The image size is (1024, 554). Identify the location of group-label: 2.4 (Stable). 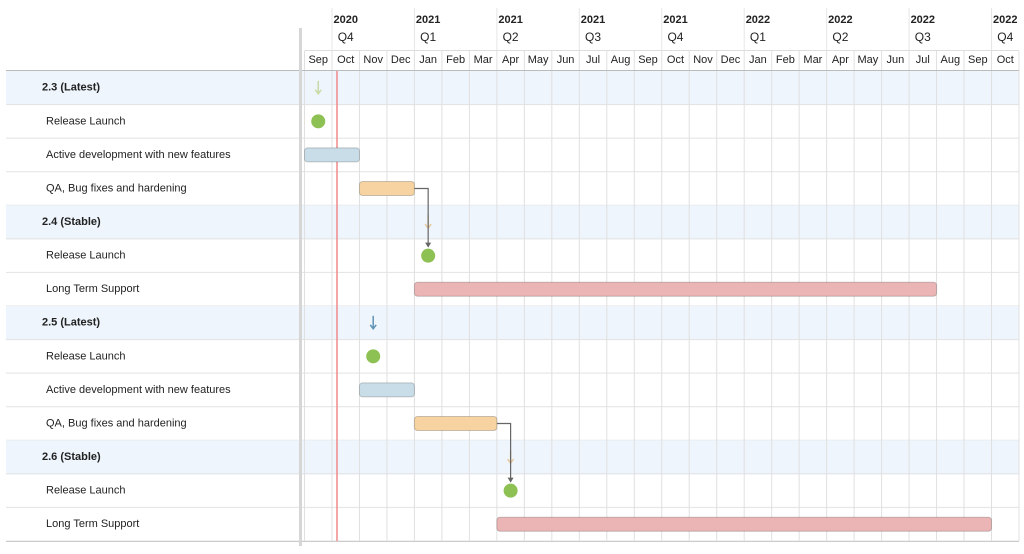
(71, 222).